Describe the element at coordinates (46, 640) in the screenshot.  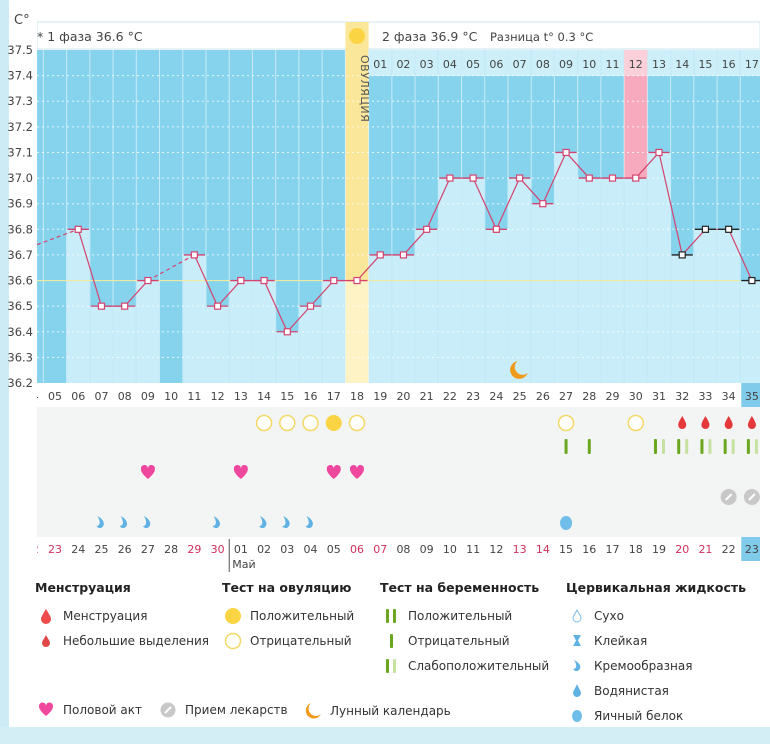
I see `small-drop-icon` at that location.